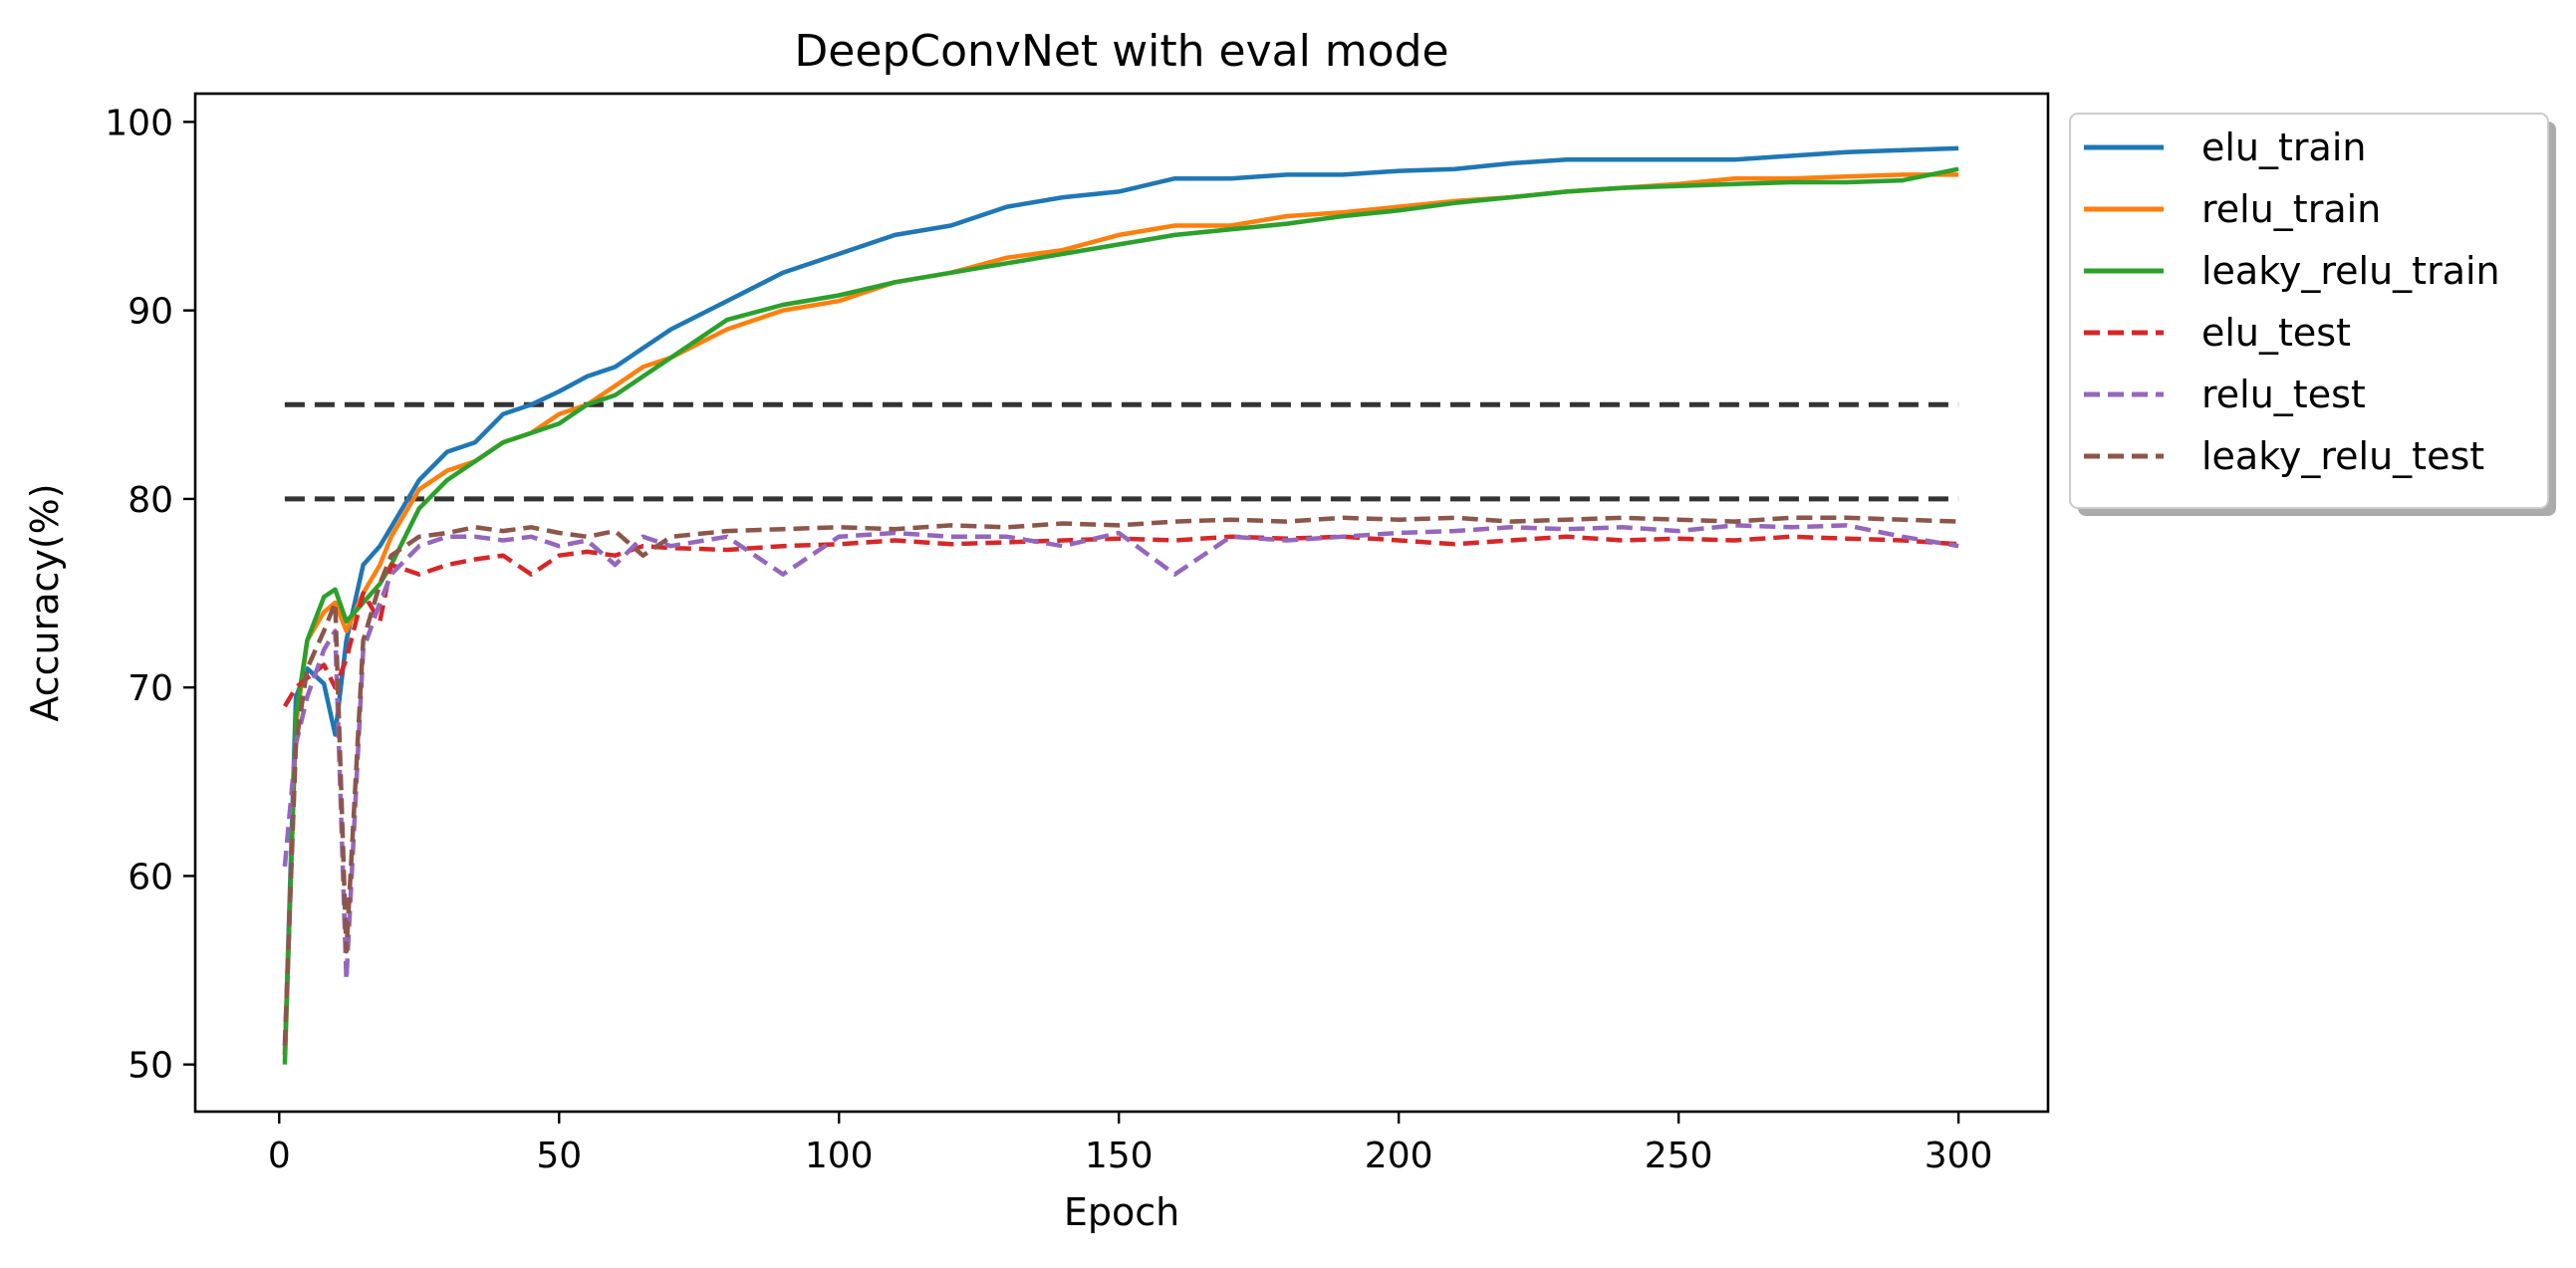  What do you see at coordinates (139, 123) in the screenshot?
I see `y-tick-label: 100` at bounding box center [139, 123].